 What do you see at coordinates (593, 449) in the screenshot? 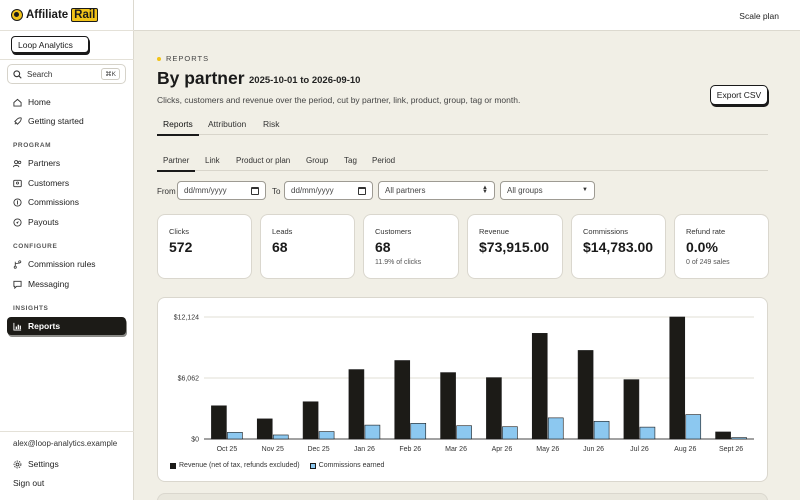
I see `x-tick-label: Jun 26` at bounding box center [593, 449].